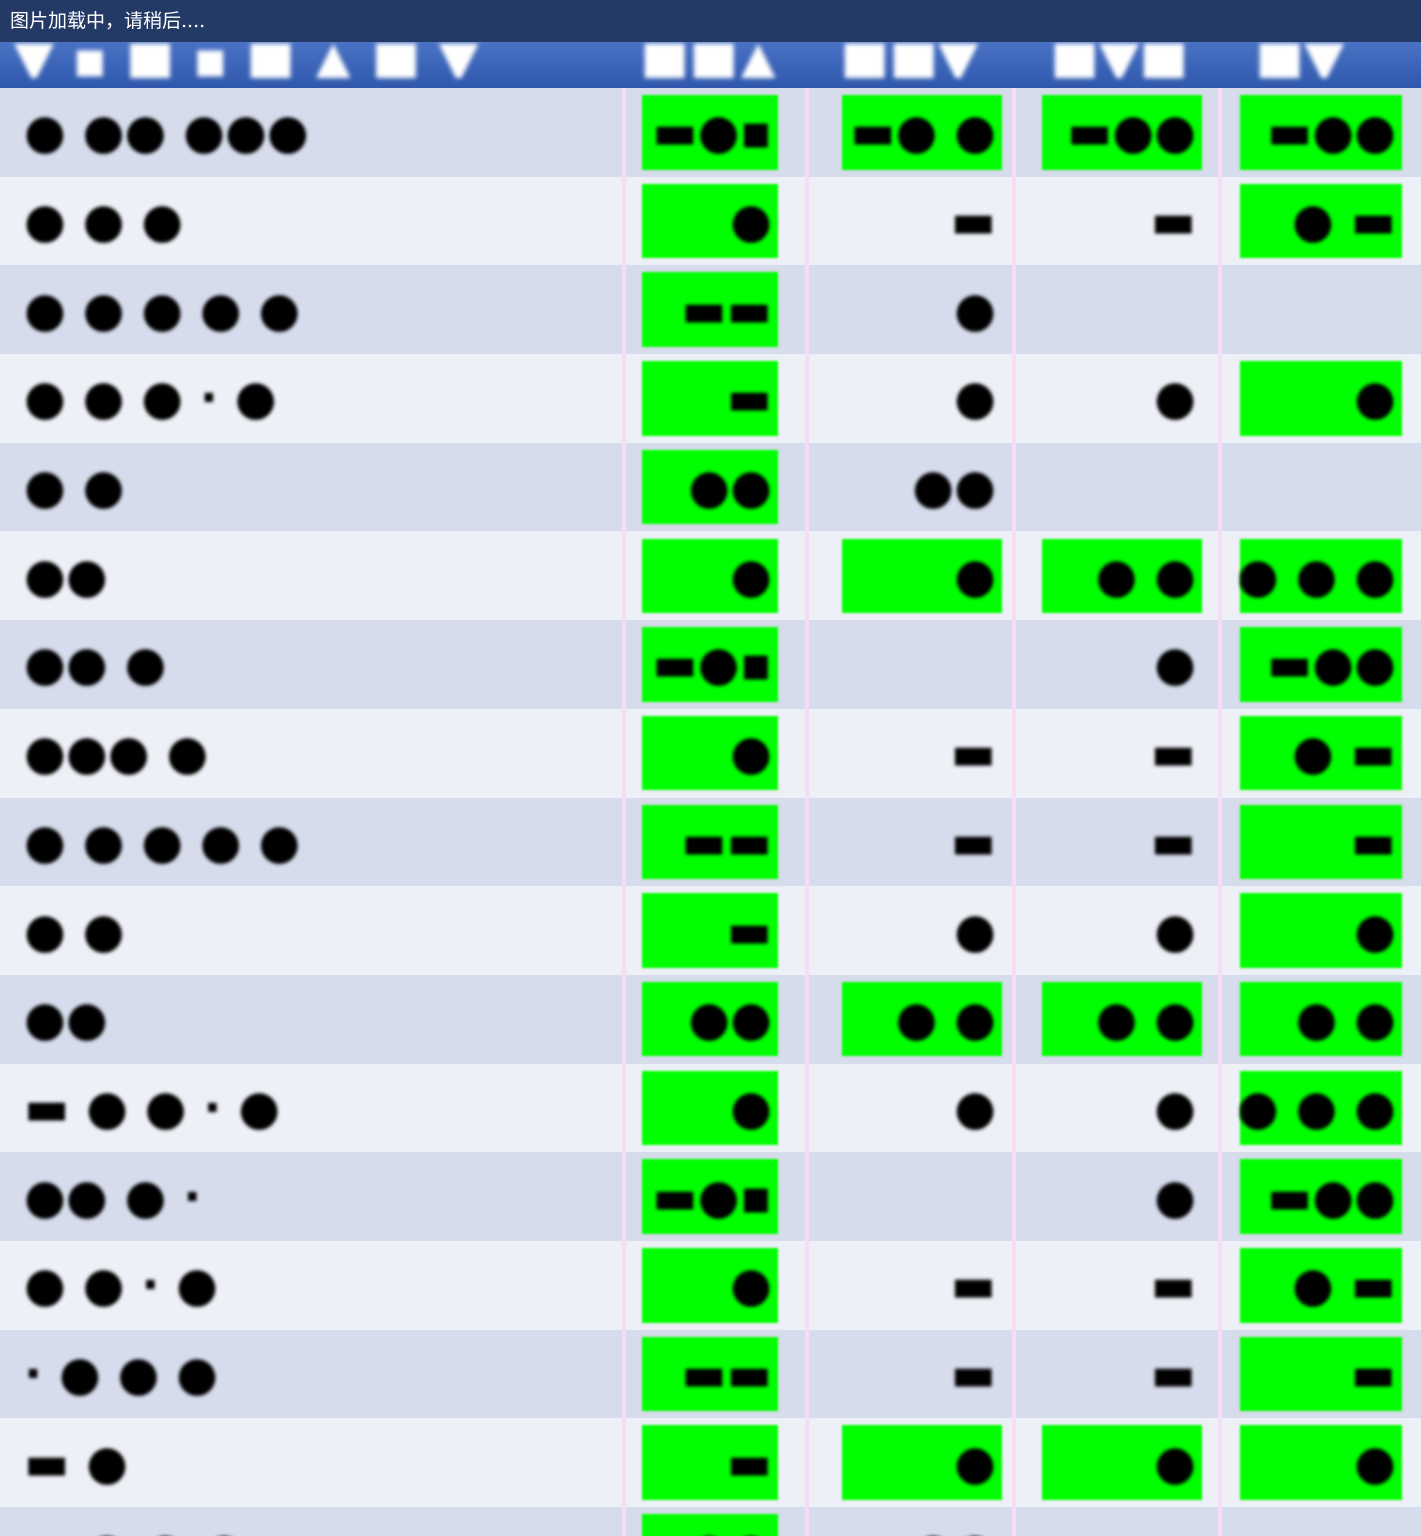 The image size is (1421, 1536). Describe the element at coordinates (1300, 60) in the screenshot. I see `header-column-4: ■▼` at that location.